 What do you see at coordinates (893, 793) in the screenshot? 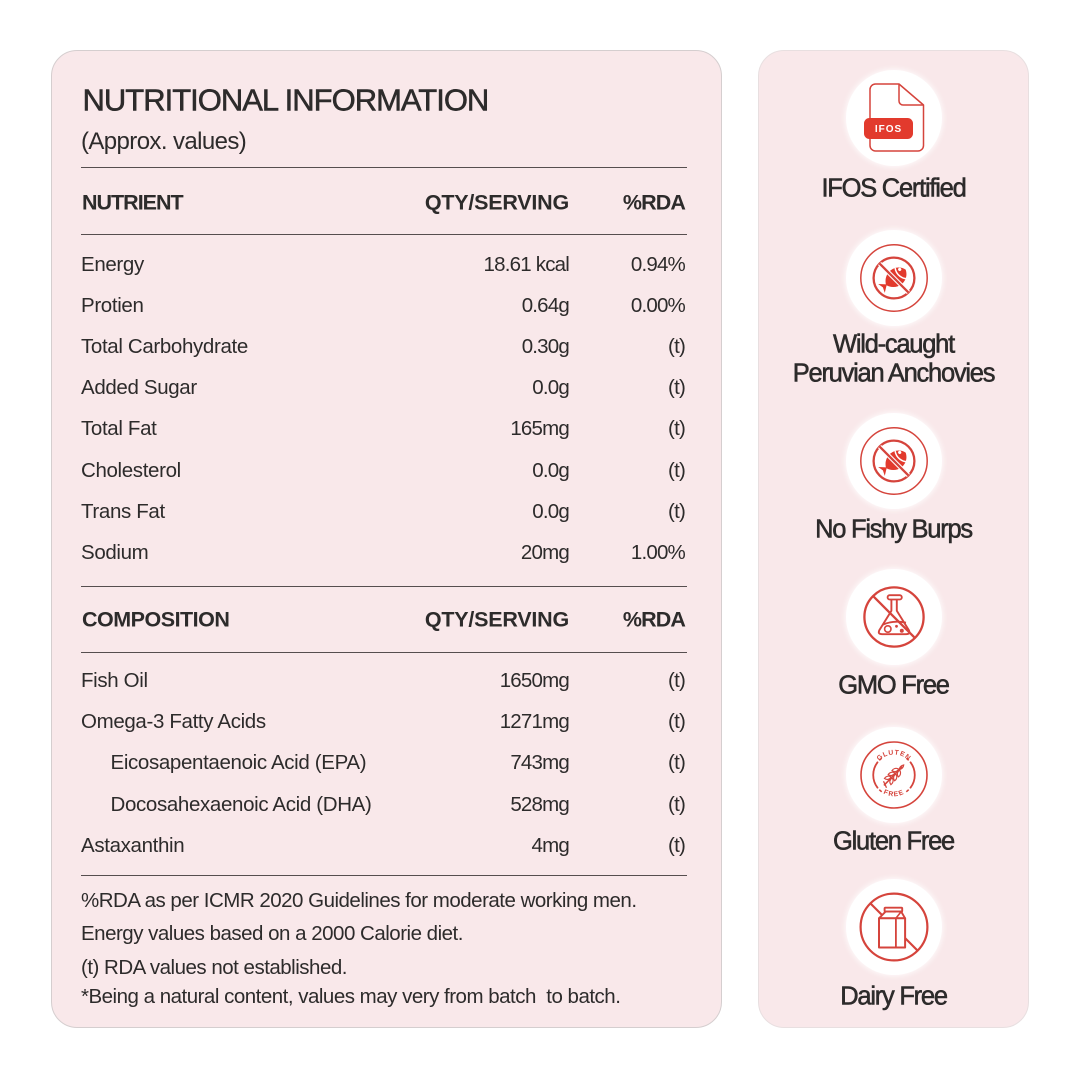
I see `svg-text: FREE` at bounding box center [893, 793].